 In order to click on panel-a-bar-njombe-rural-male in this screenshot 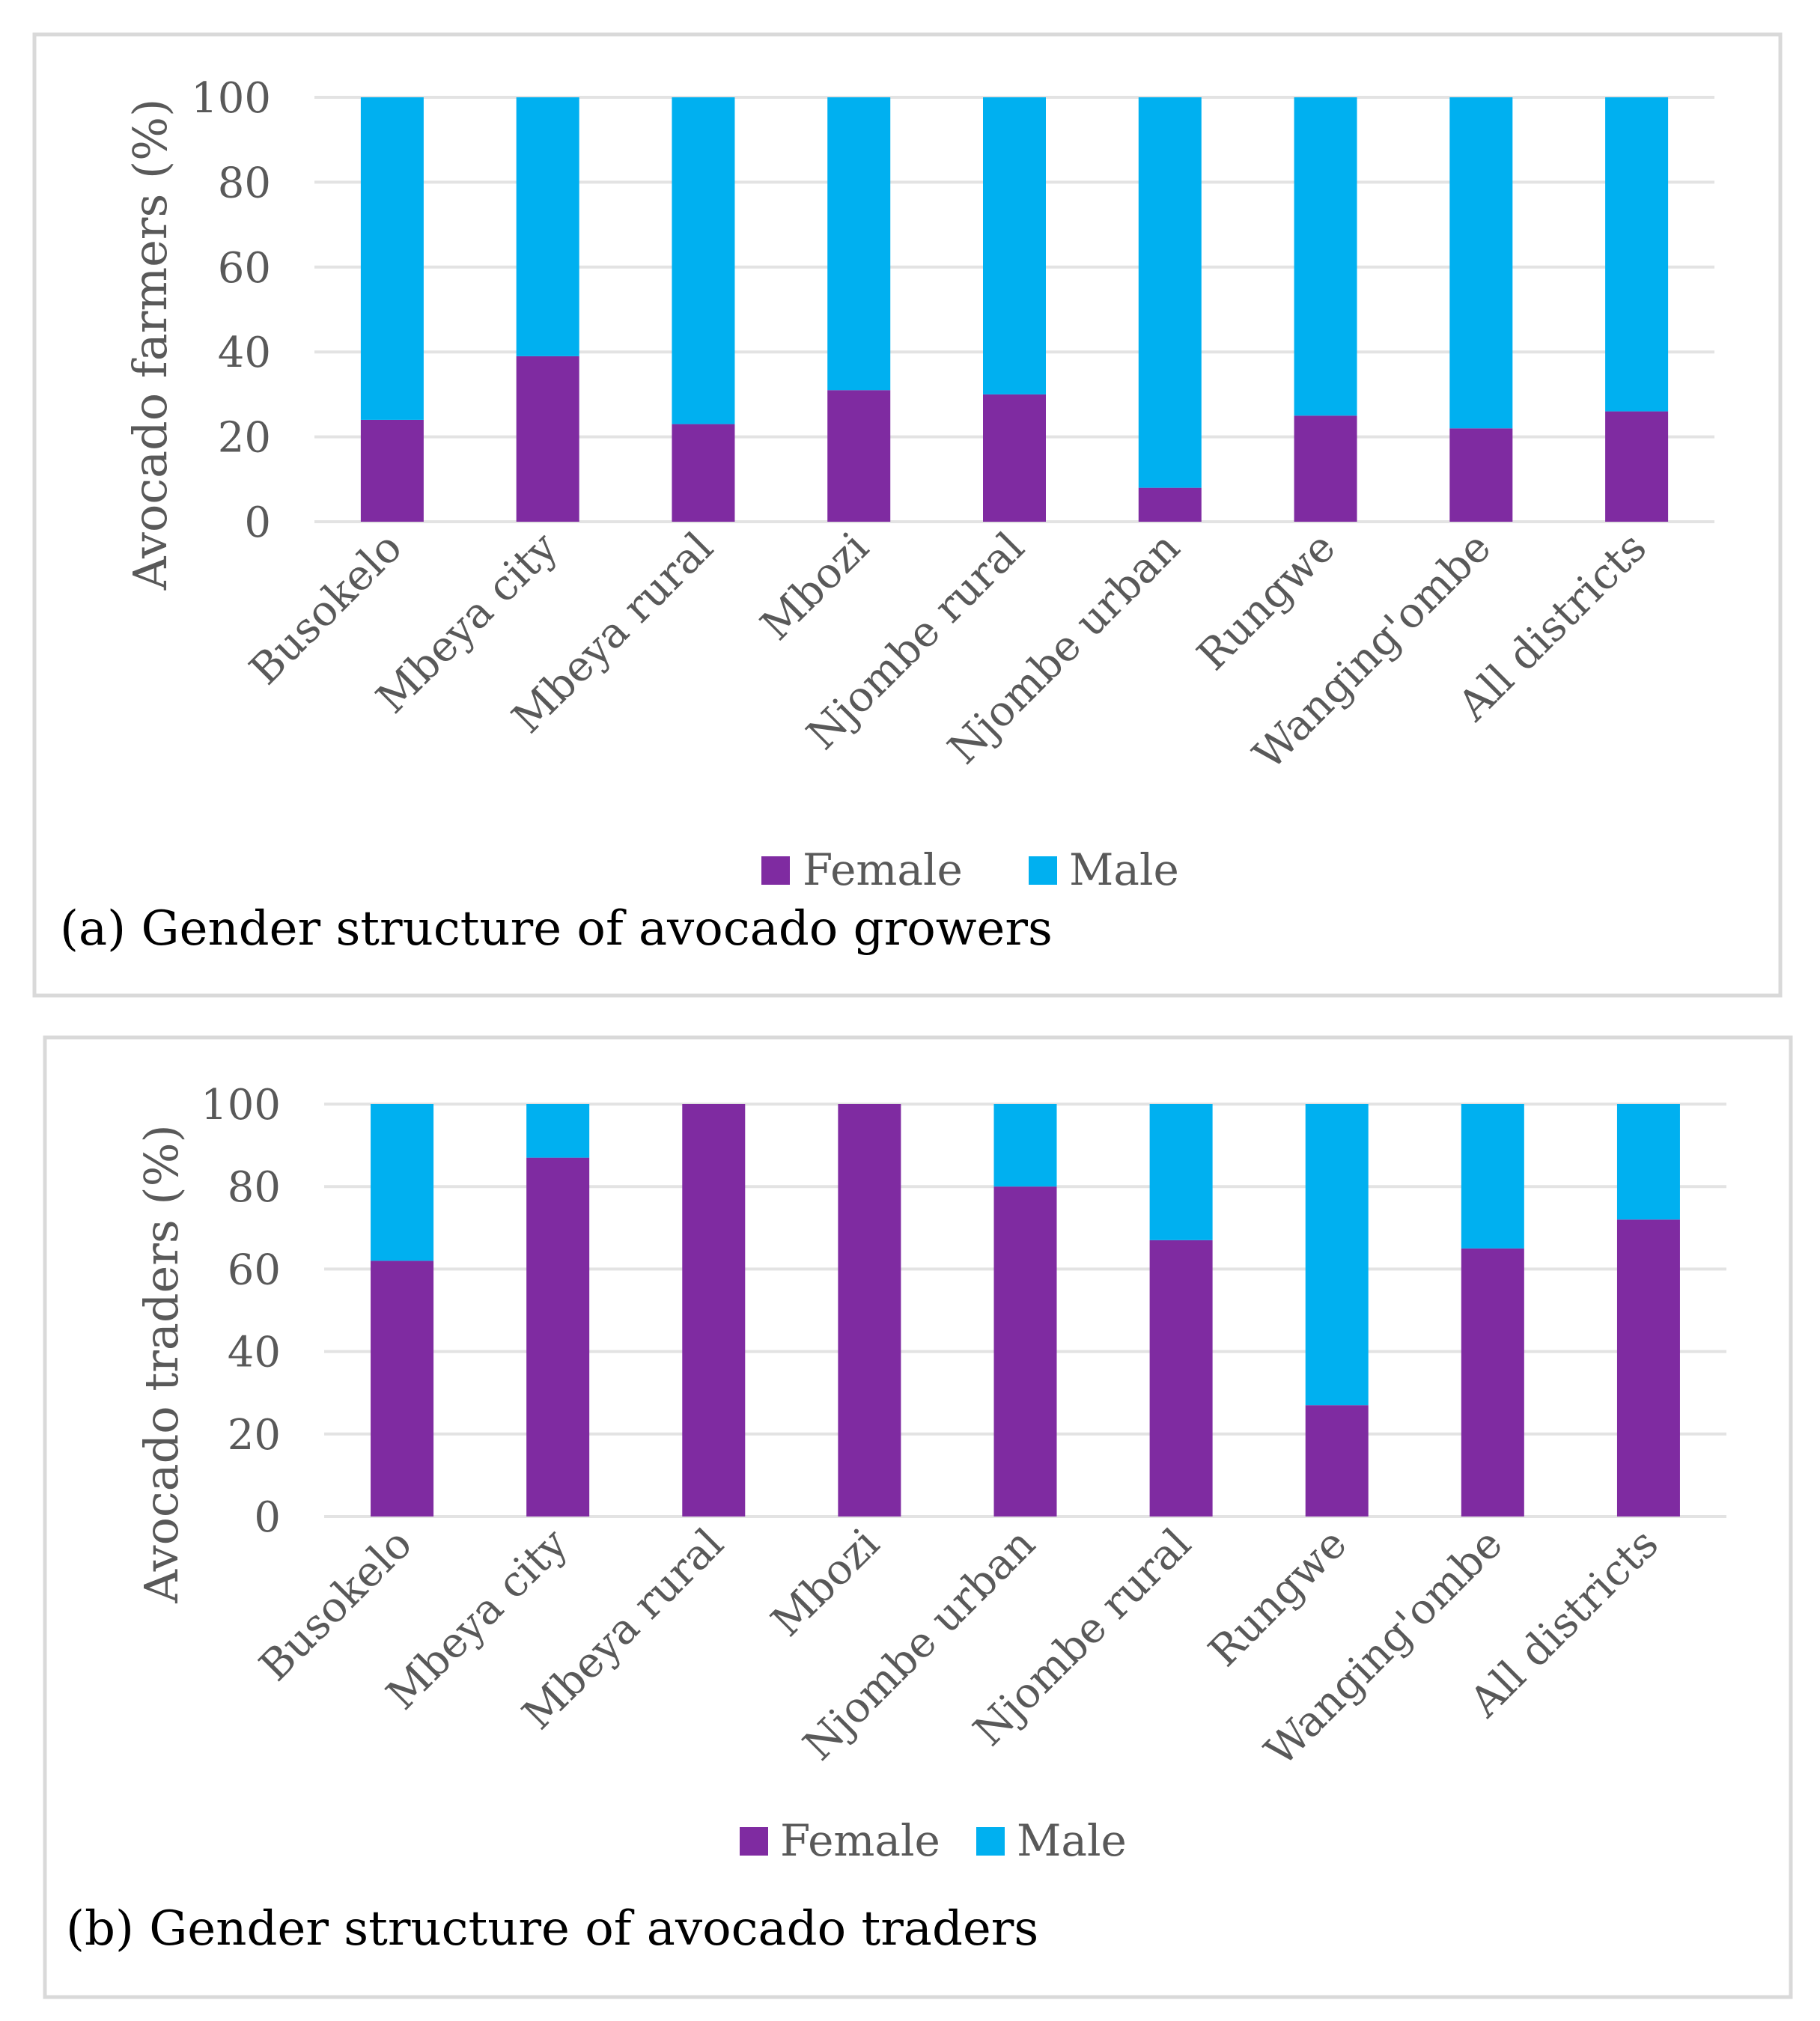, I will do `click(1014, 245)`.